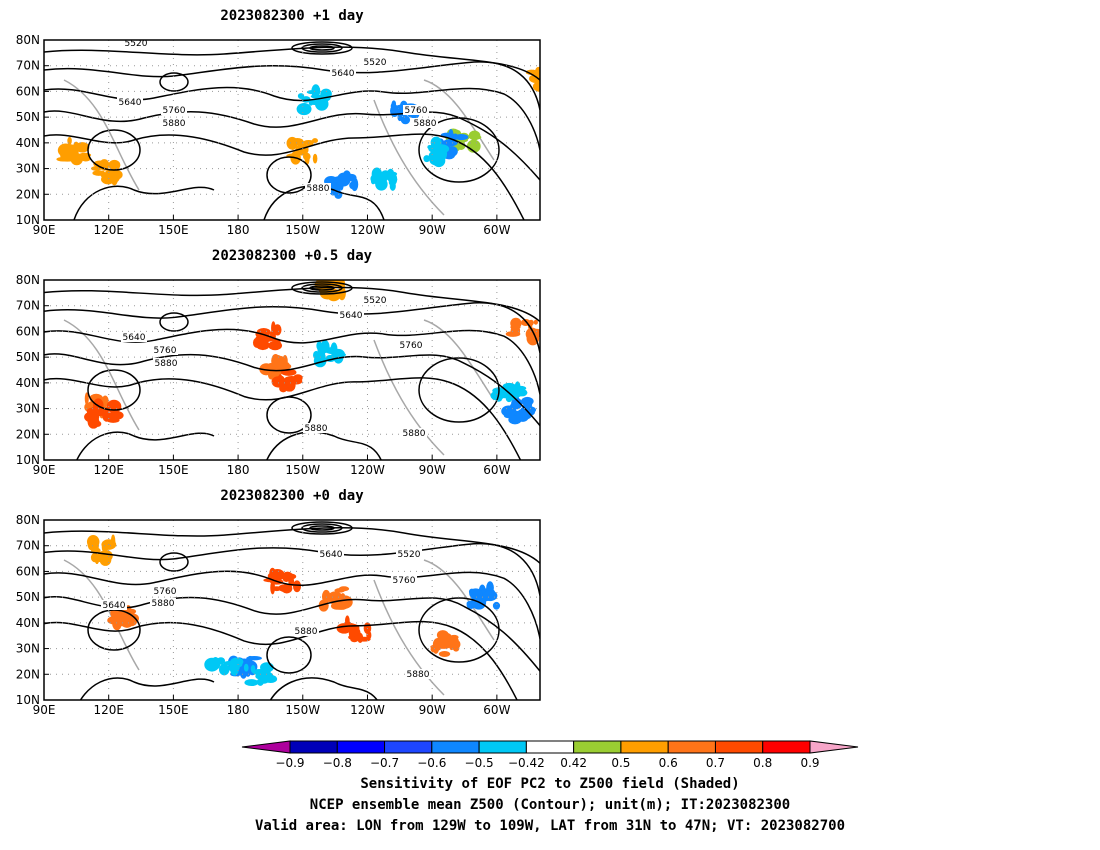 The width and height of the screenshot is (1100, 850). Describe the element at coordinates (173, 710) in the screenshot. I see `lon-tick-label: 150E` at that location.